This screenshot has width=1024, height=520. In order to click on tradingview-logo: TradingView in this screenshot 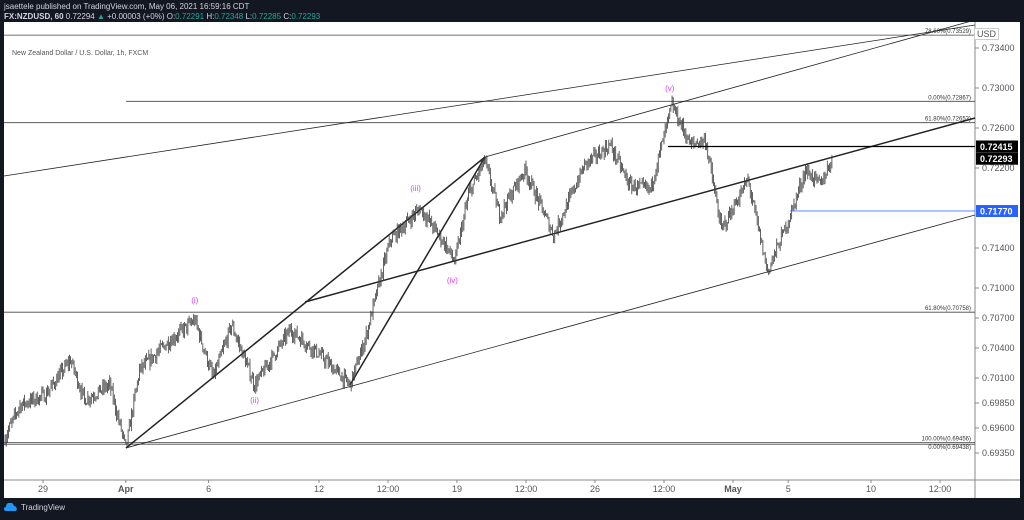, I will do `click(34, 507)`.